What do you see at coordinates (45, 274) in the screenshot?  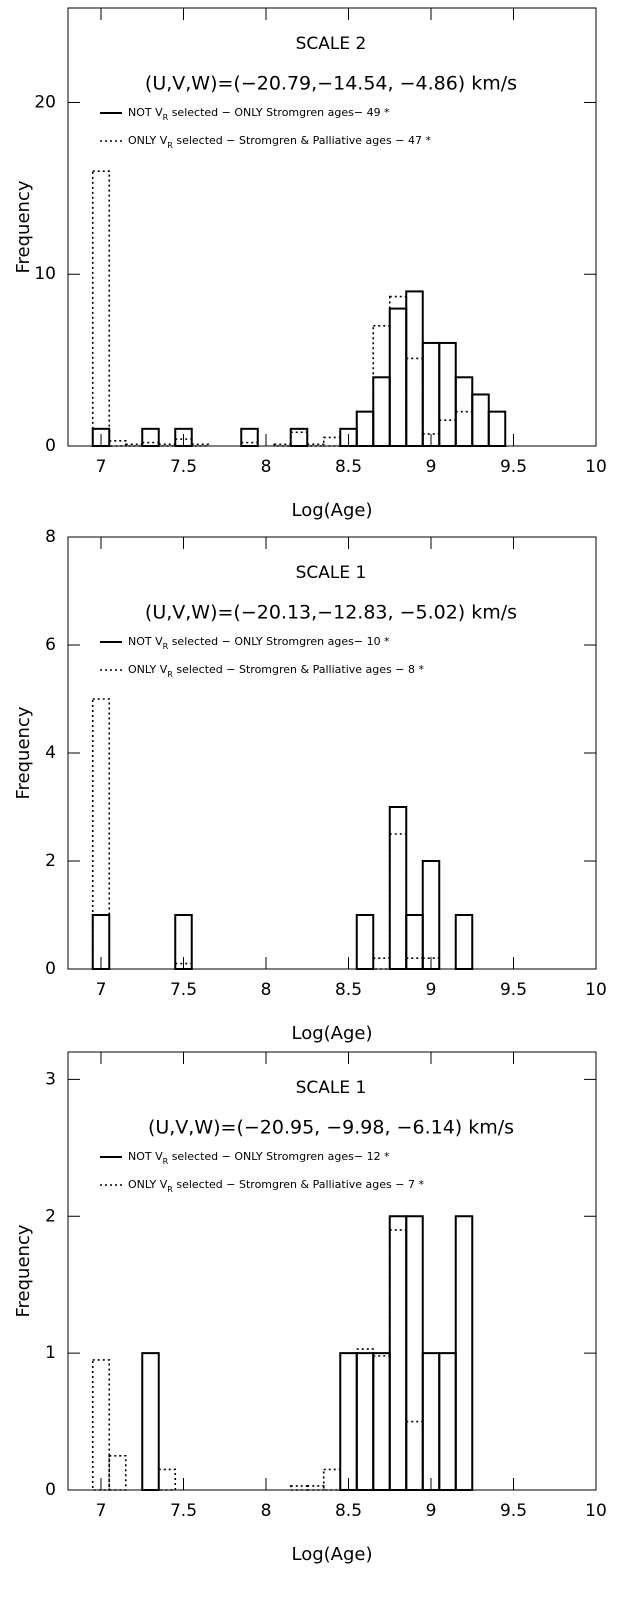 I see `y-tick-label: 10` at bounding box center [45, 274].